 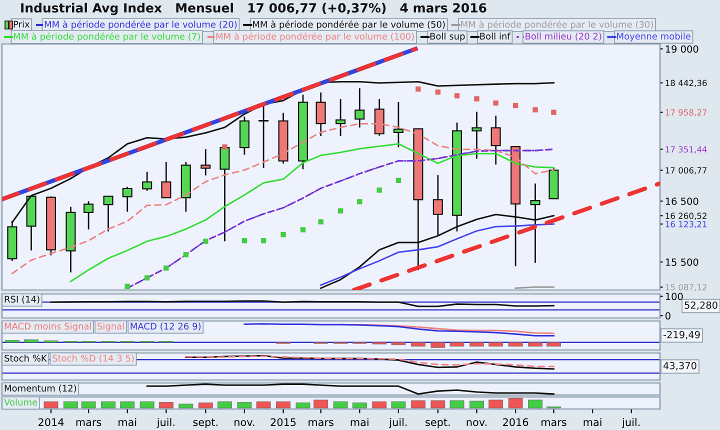 What do you see at coordinates (682, 49) in the screenshot?
I see `y-tick-label: 19 000` at bounding box center [682, 49].